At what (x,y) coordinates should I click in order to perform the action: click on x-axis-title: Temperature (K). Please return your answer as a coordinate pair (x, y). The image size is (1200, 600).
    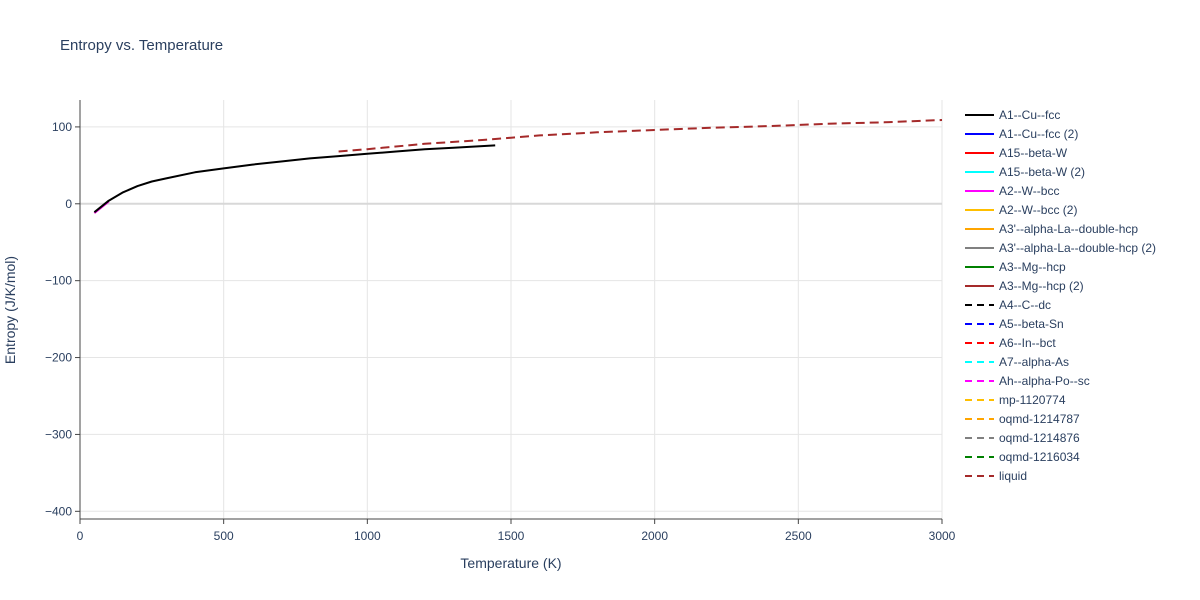
    Looking at the image, I should click on (510, 563).